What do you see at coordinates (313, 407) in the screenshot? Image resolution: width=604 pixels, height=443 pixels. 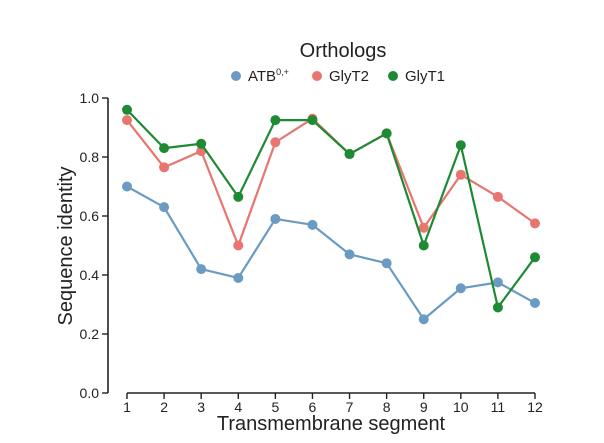 I see `x-tick-label: 6` at bounding box center [313, 407].